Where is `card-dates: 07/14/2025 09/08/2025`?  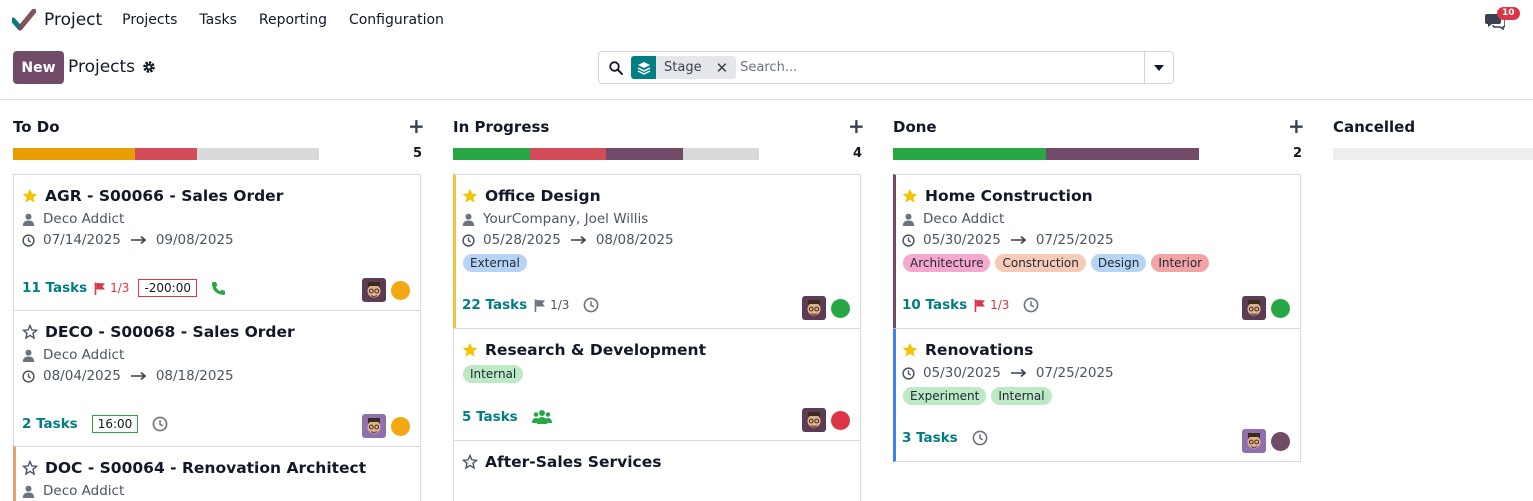
card-dates: 07/14/2025 09/08/2025 is located at coordinates (128, 240).